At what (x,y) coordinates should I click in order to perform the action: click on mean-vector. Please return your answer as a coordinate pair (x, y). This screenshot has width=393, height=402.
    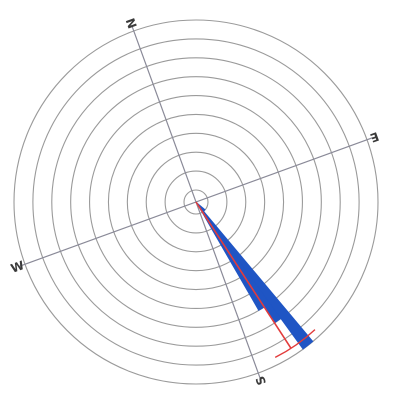
    Looking at the image, I should click on (243, 275).